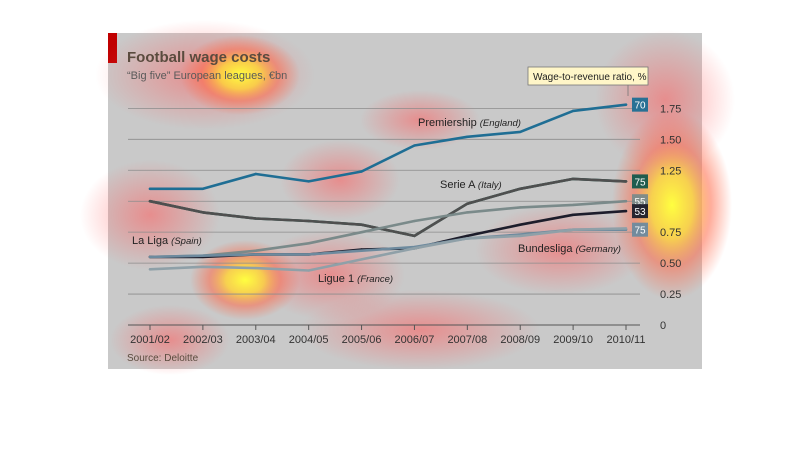 The width and height of the screenshot is (810, 464). I want to click on y-tick-label: 1.50, so click(670, 140).